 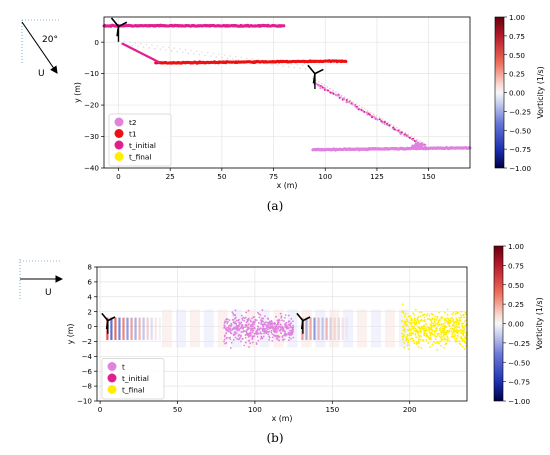 I want to click on series-t, so click(x=259, y=329).